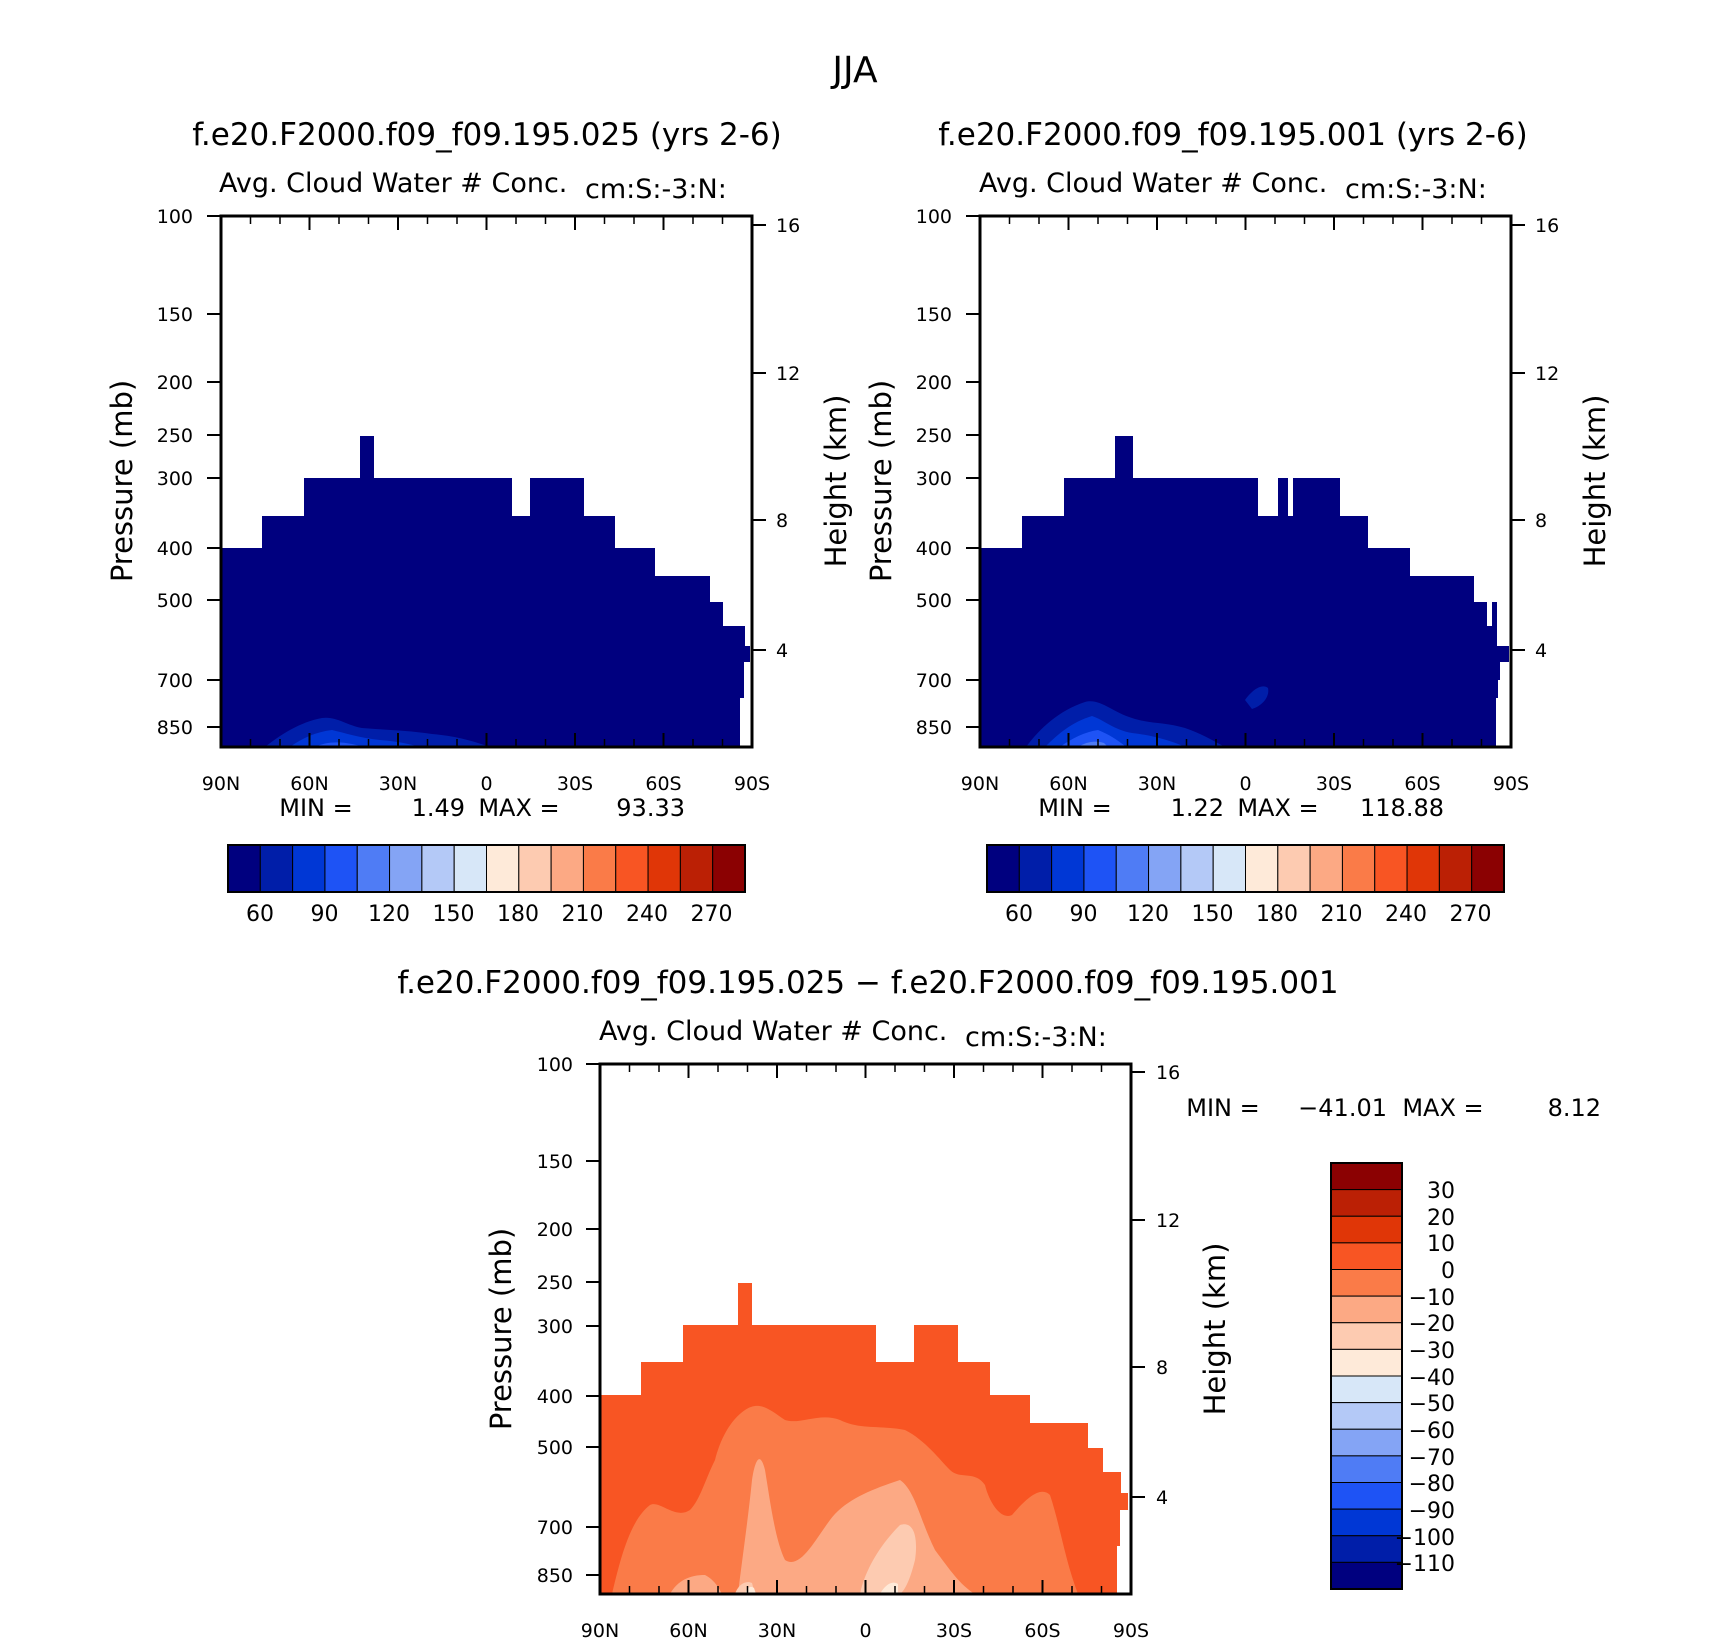  What do you see at coordinates (555, 1065) in the screenshot?
I see `panel-c-ytick-label: 100` at bounding box center [555, 1065].